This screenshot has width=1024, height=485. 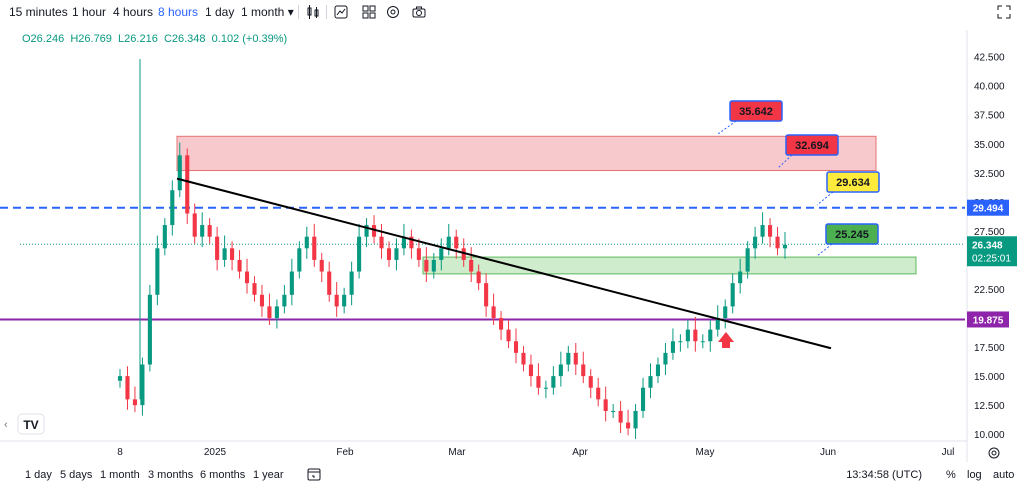 I want to click on x-tick-label: Apr, so click(x=580, y=452).